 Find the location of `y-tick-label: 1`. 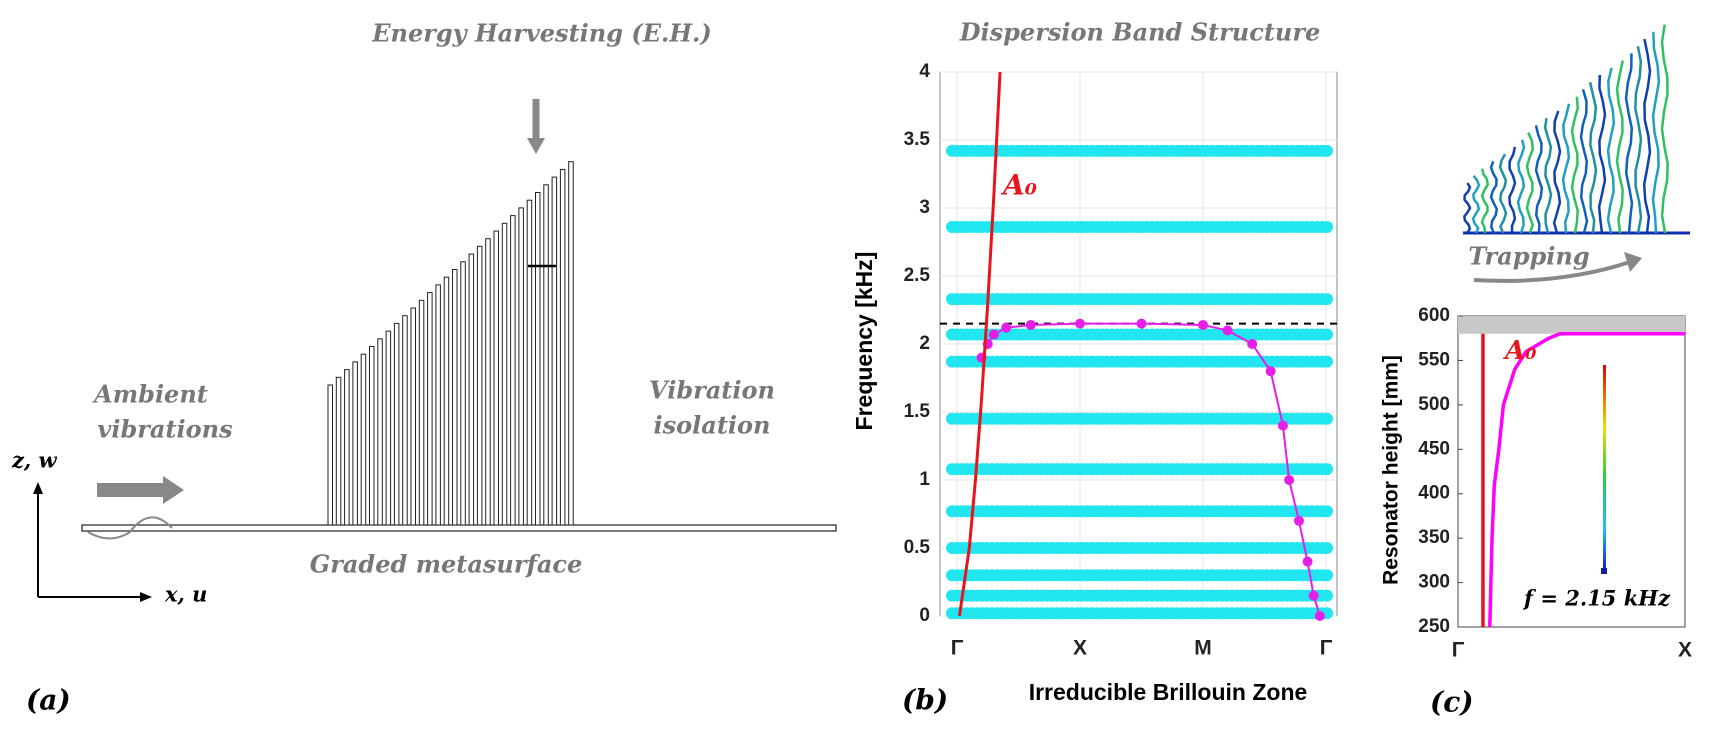

y-tick-label: 1 is located at coordinates (924, 479).